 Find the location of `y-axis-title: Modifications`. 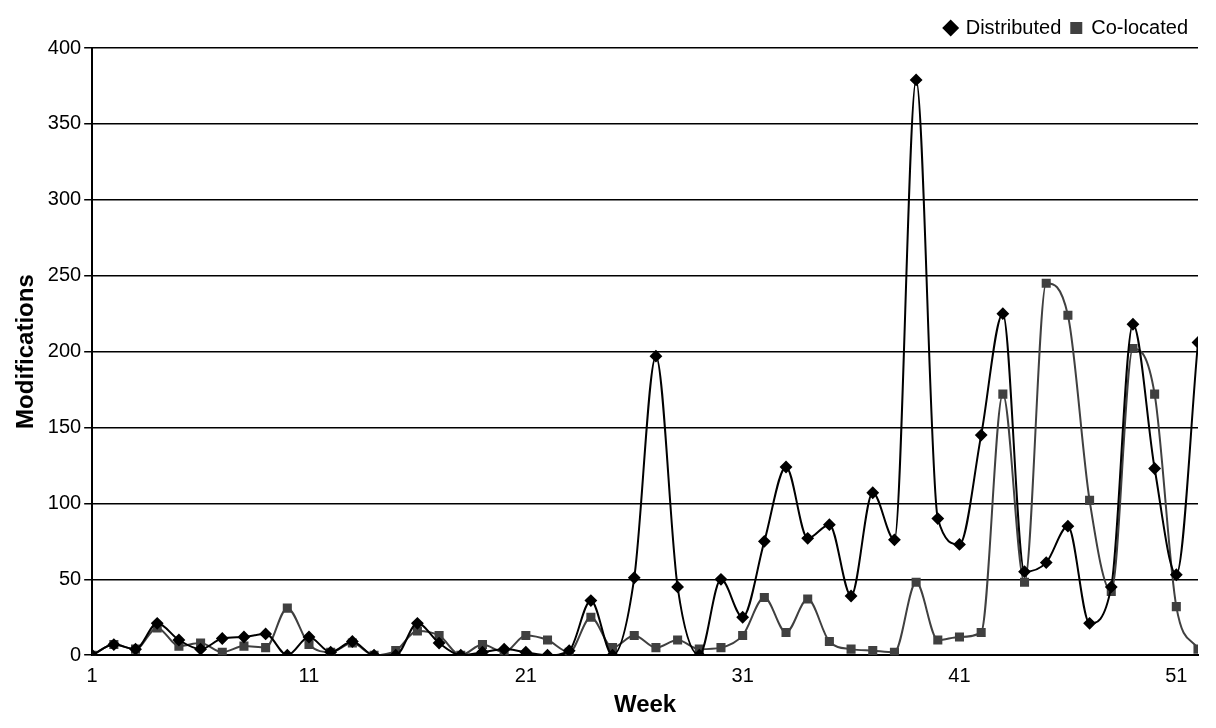

y-axis-title: Modifications is located at coordinates (25, 351).